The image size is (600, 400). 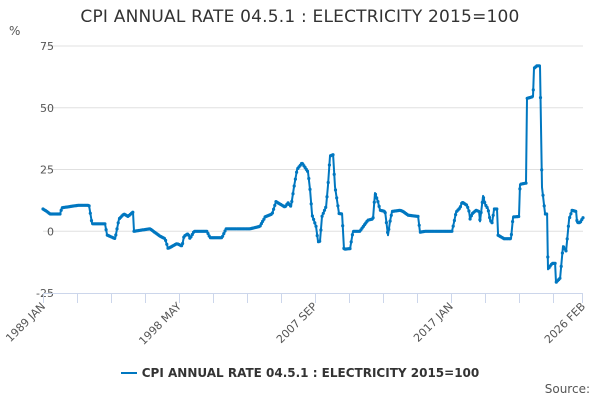 I want to click on y-tick-label: 25, so click(x=47, y=170).